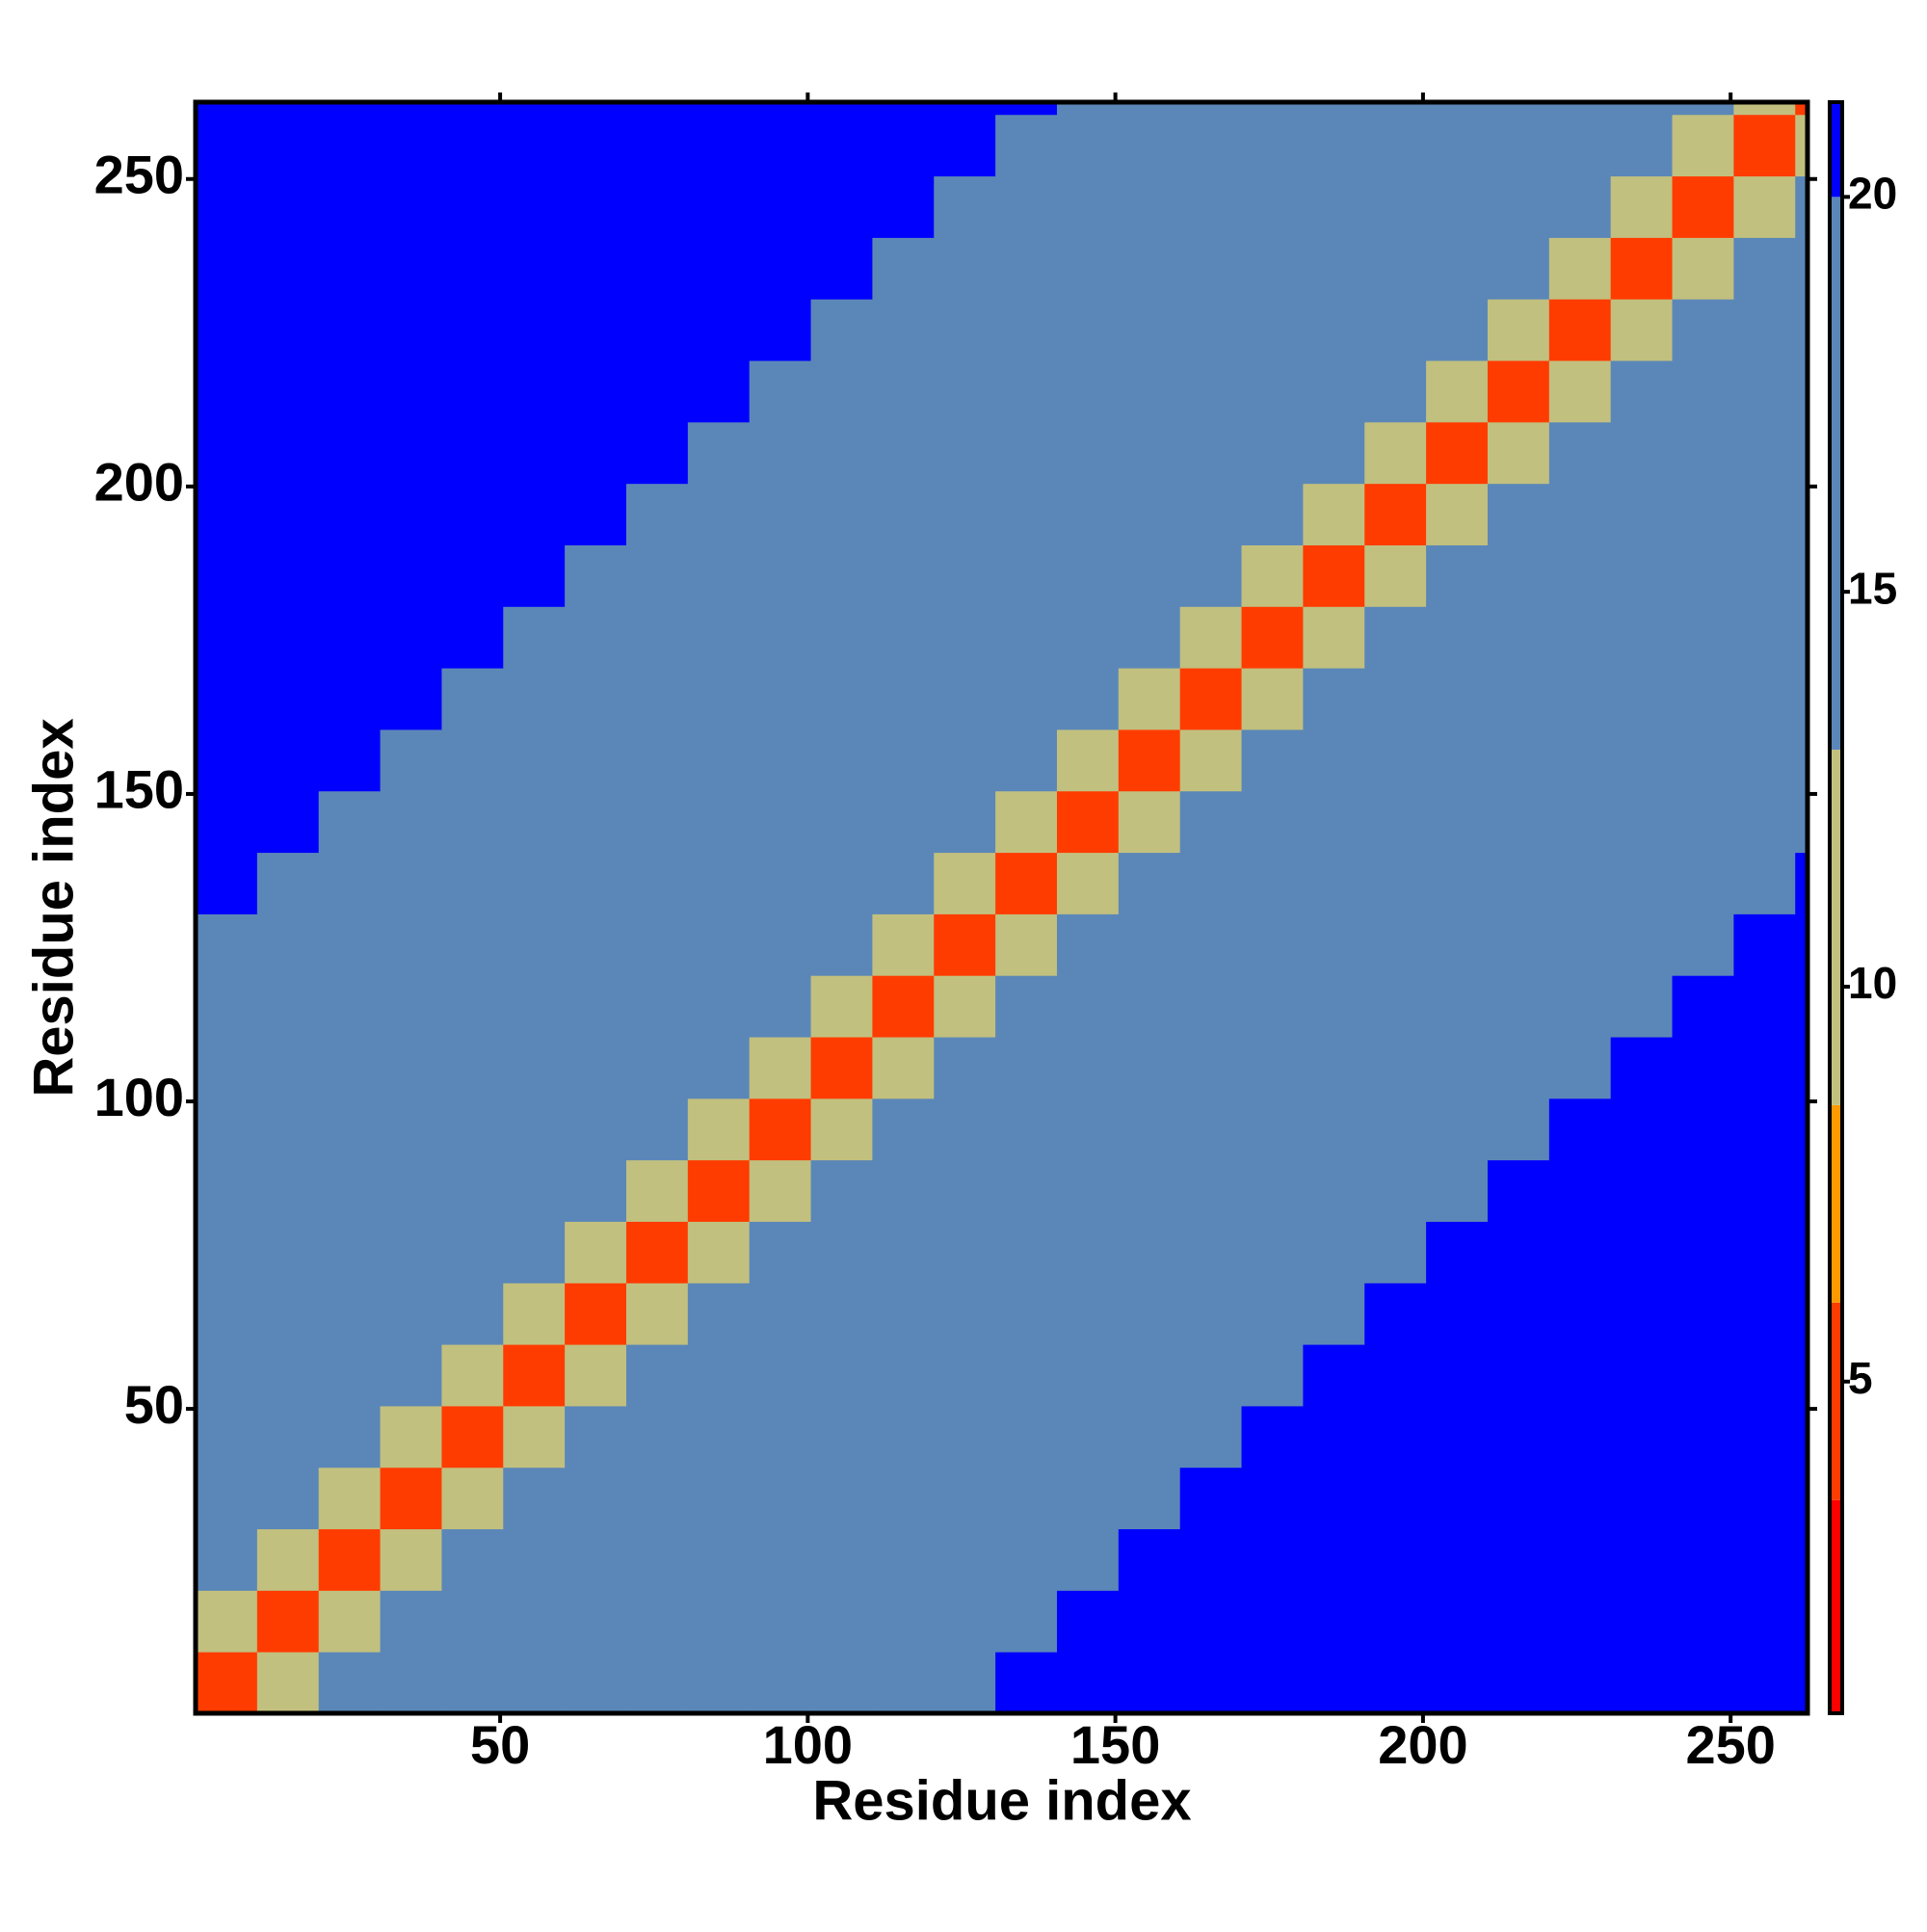 The width and height of the screenshot is (1927, 1932). Describe the element at coordinates (1873, 983) in the screenshot. I see `colorbar-tick-label: 10` at that location.